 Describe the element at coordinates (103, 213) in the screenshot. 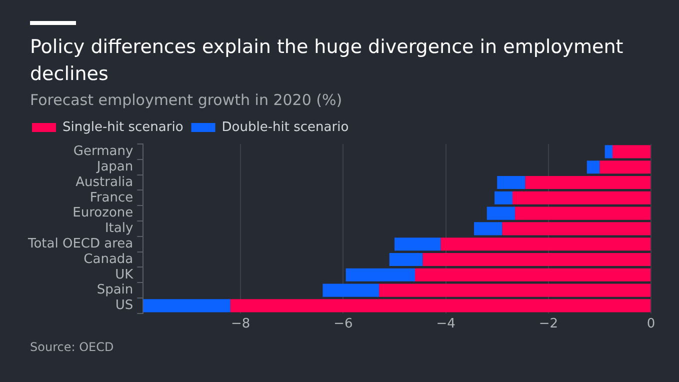

I see `y-tick-label: Eurozone` at that location.